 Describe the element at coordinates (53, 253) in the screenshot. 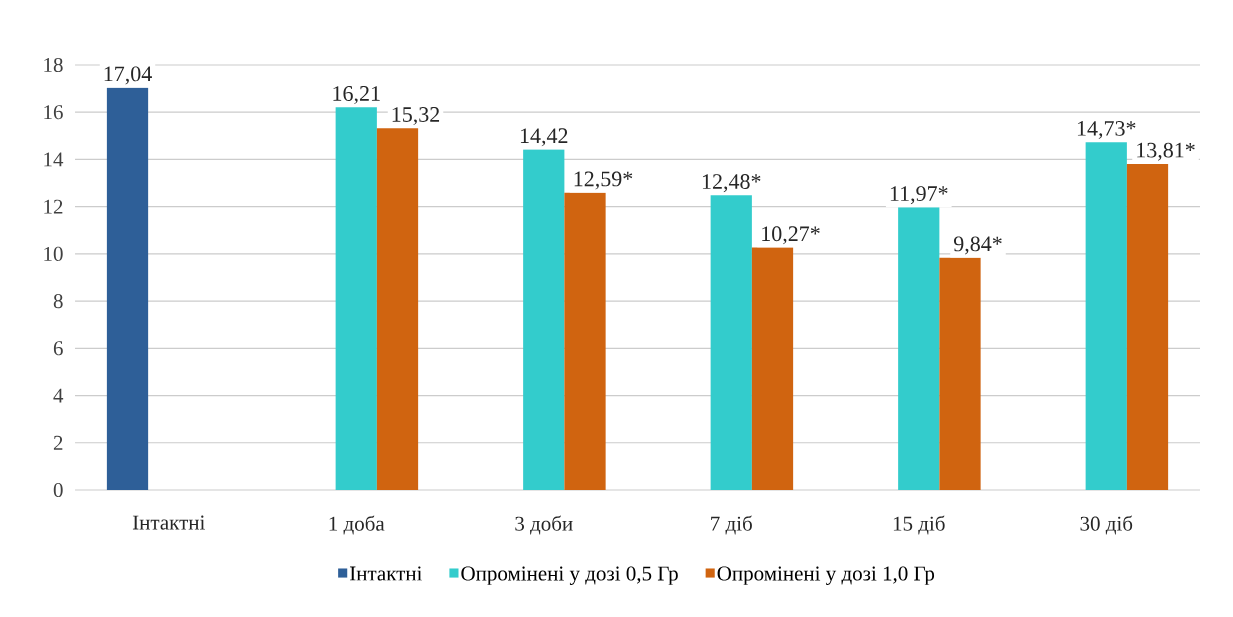

I see `y-tick-label: 10` at that location.